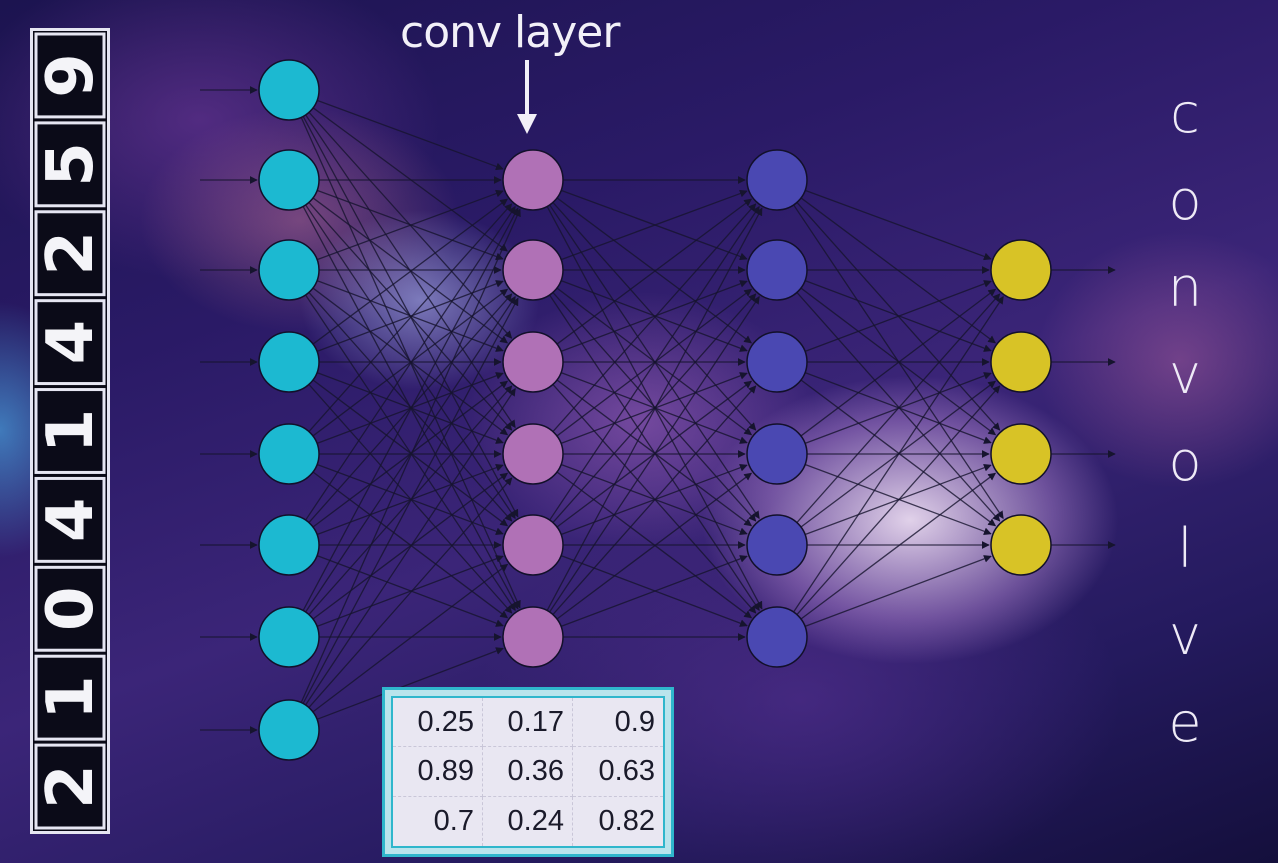 The image size is (1278, 863). What do you see at coordinates (528, 723) in the screenshot?
I see `kernel-cell-0-1: 0.17` at bounding box center [528, 723].